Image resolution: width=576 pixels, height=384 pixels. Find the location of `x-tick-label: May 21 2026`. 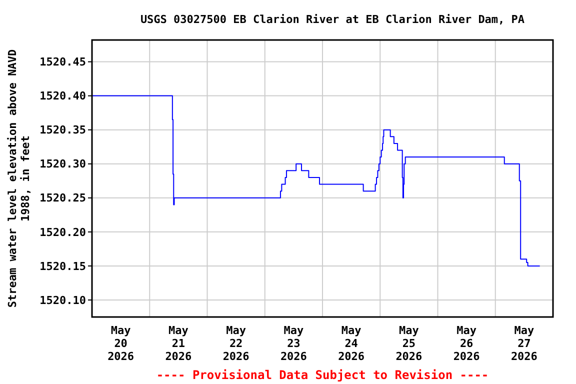

x-tick-label: May 21 2026 is located at coordinates (178, 343).